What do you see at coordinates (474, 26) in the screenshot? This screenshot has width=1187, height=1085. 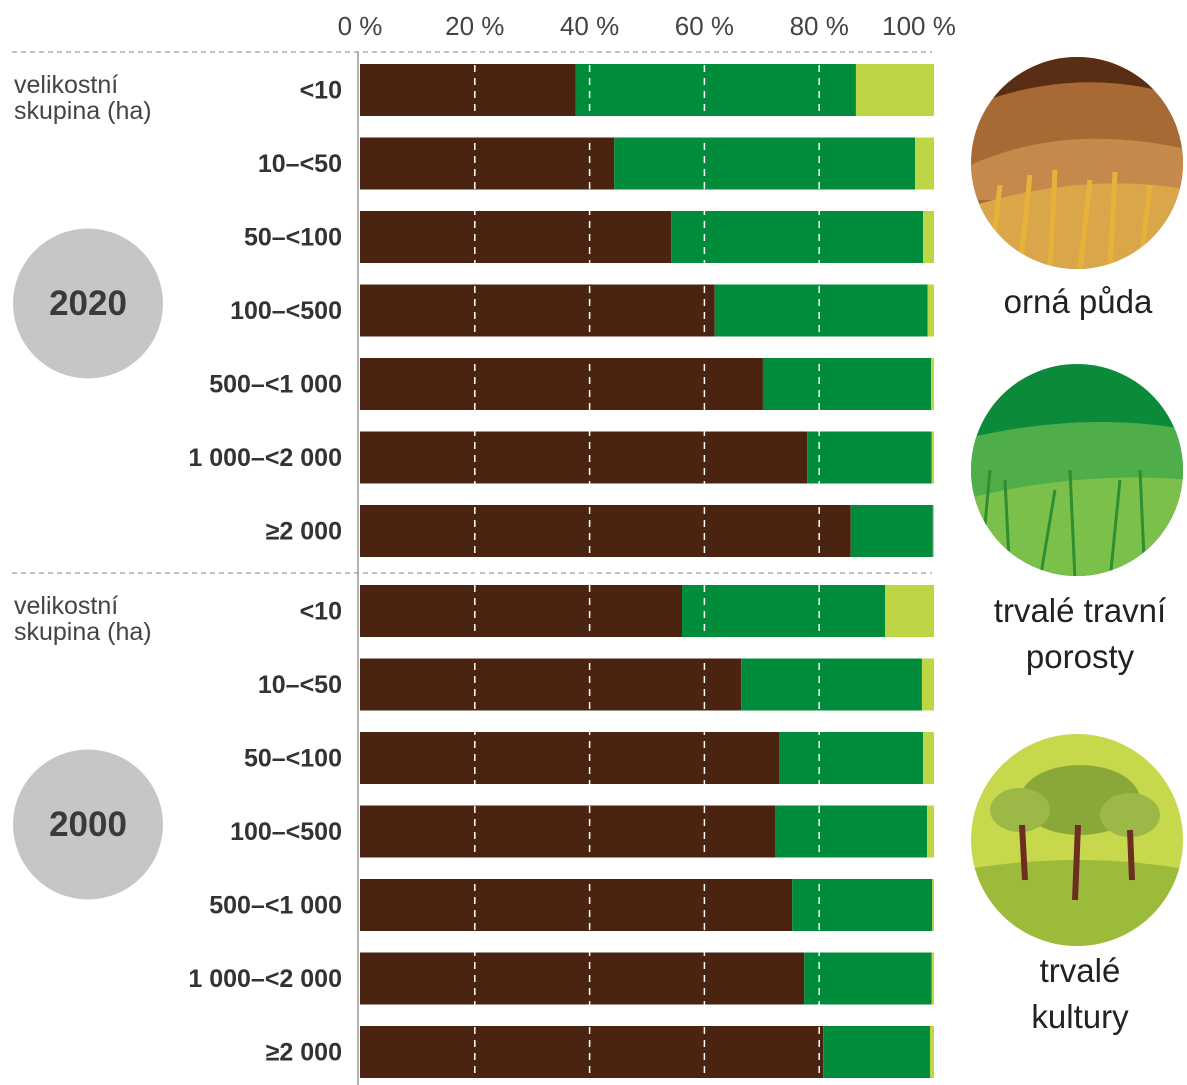 I see `x-tick-label: 20 %` at bounding box center [474, 26].